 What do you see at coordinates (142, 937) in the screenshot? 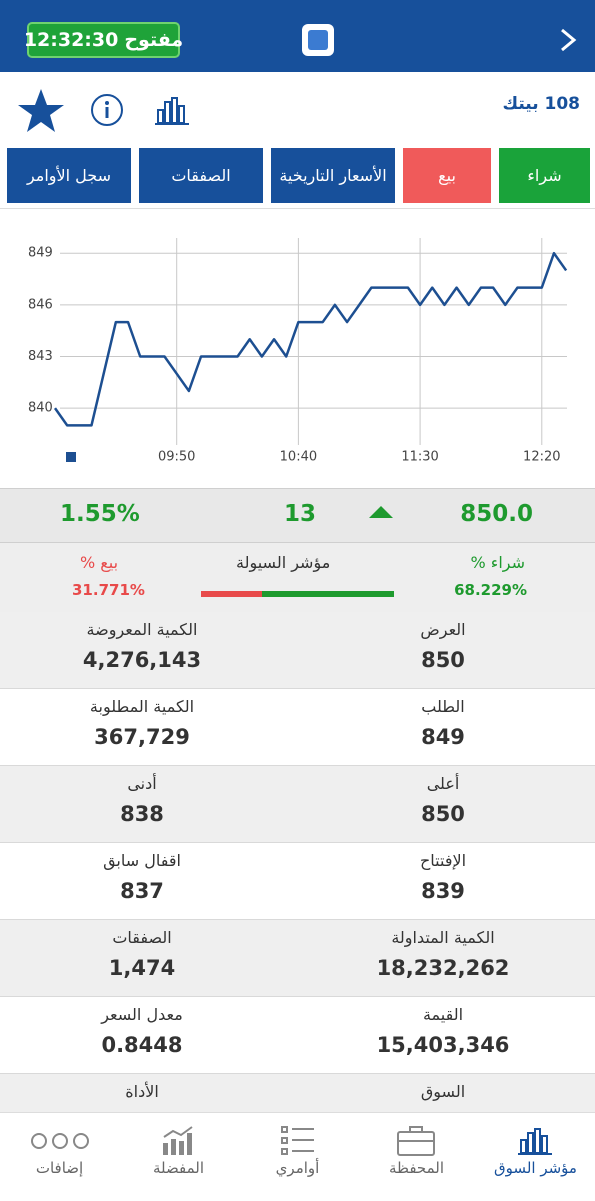
I see `field-label: الصفقات` at bounding box center [142, 937].